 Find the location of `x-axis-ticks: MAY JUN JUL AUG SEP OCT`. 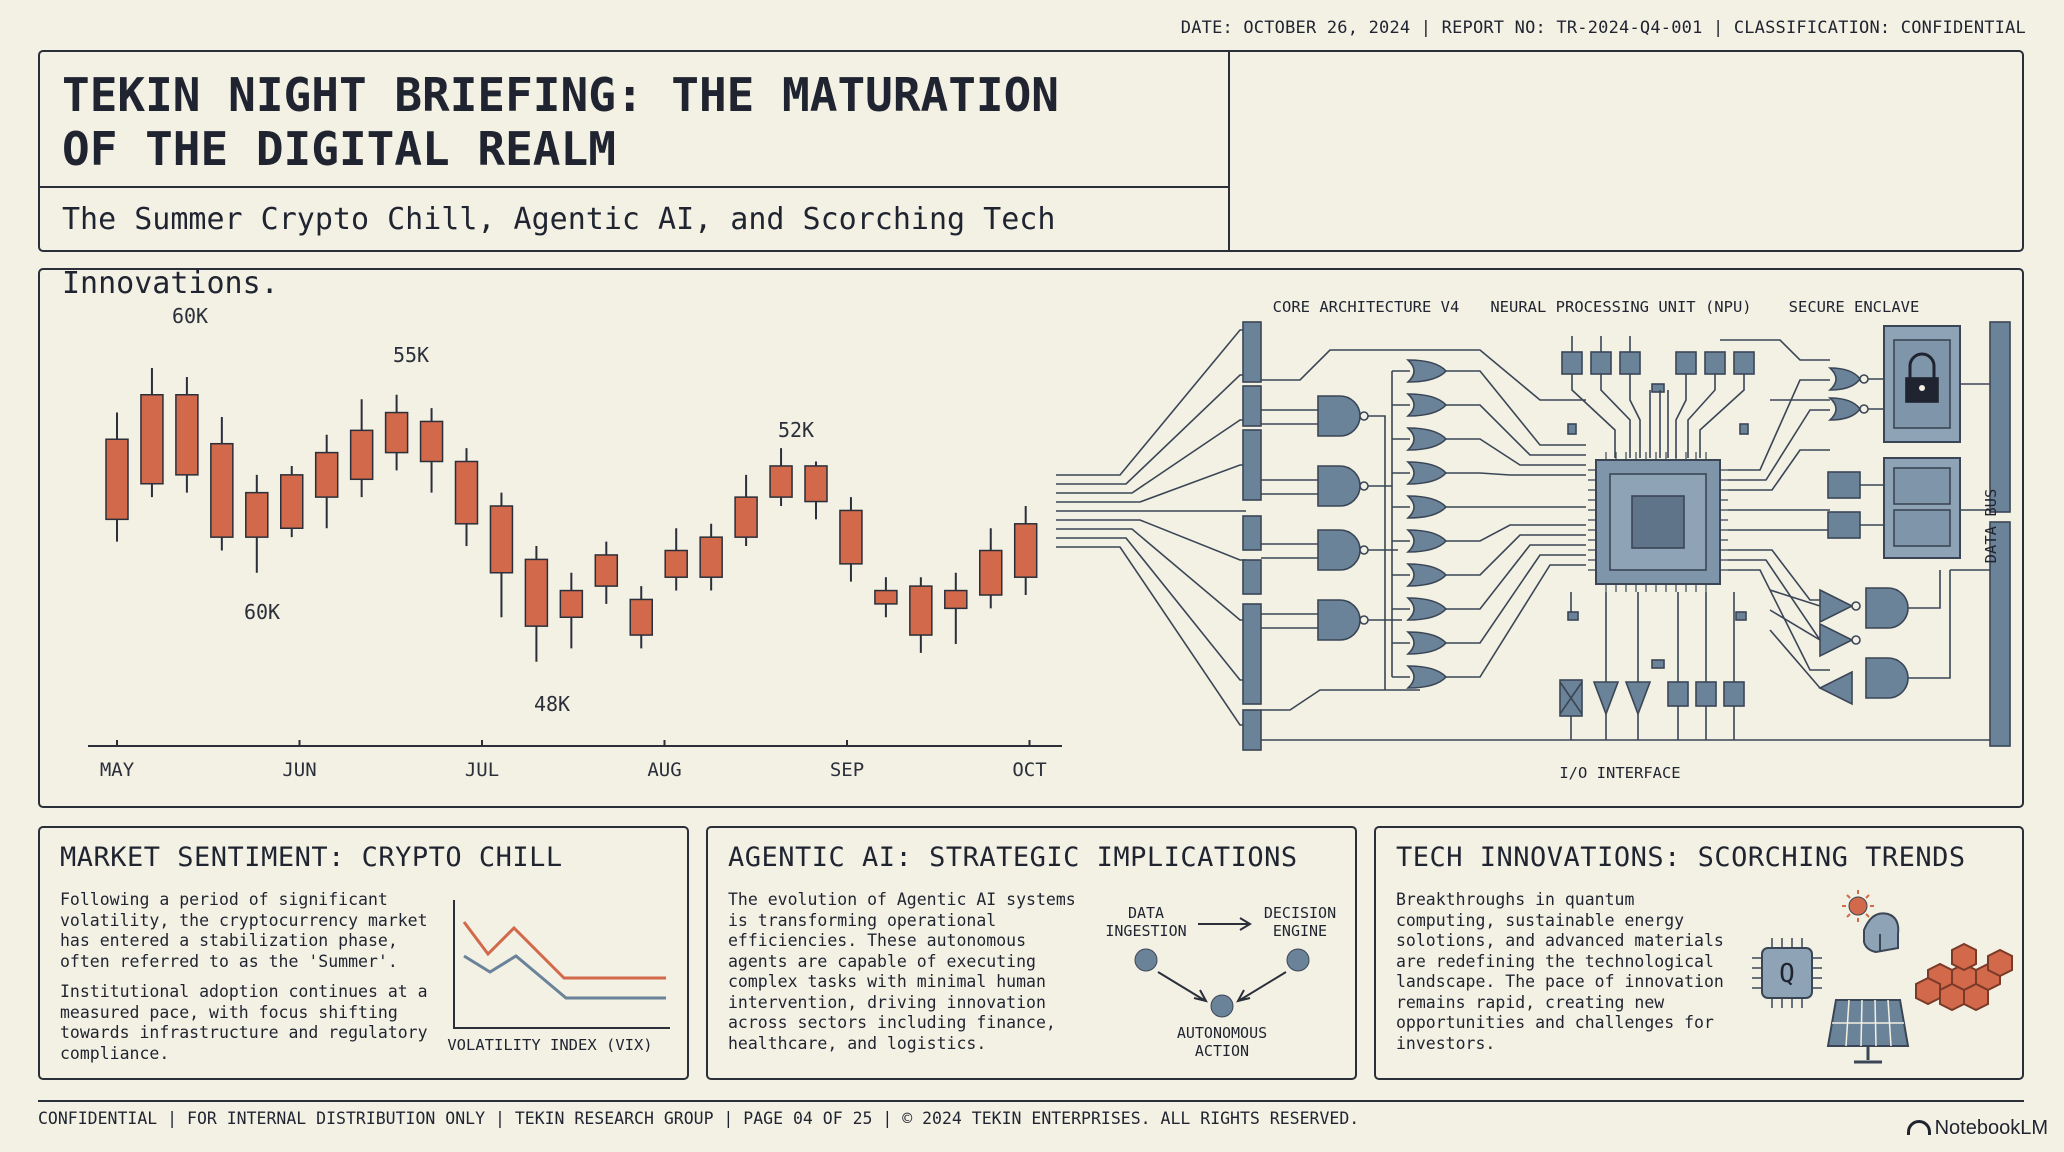

x-axis-ticks: MAY JUN JUL AUG SEP OCT is located at coordinates (573, 760).